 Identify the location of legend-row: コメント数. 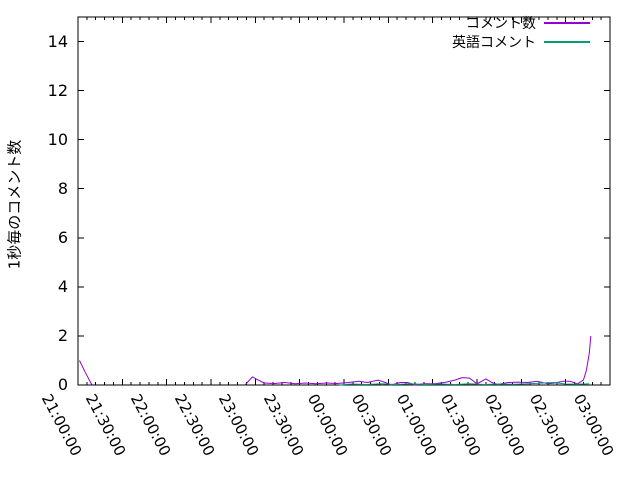
(503, 22).